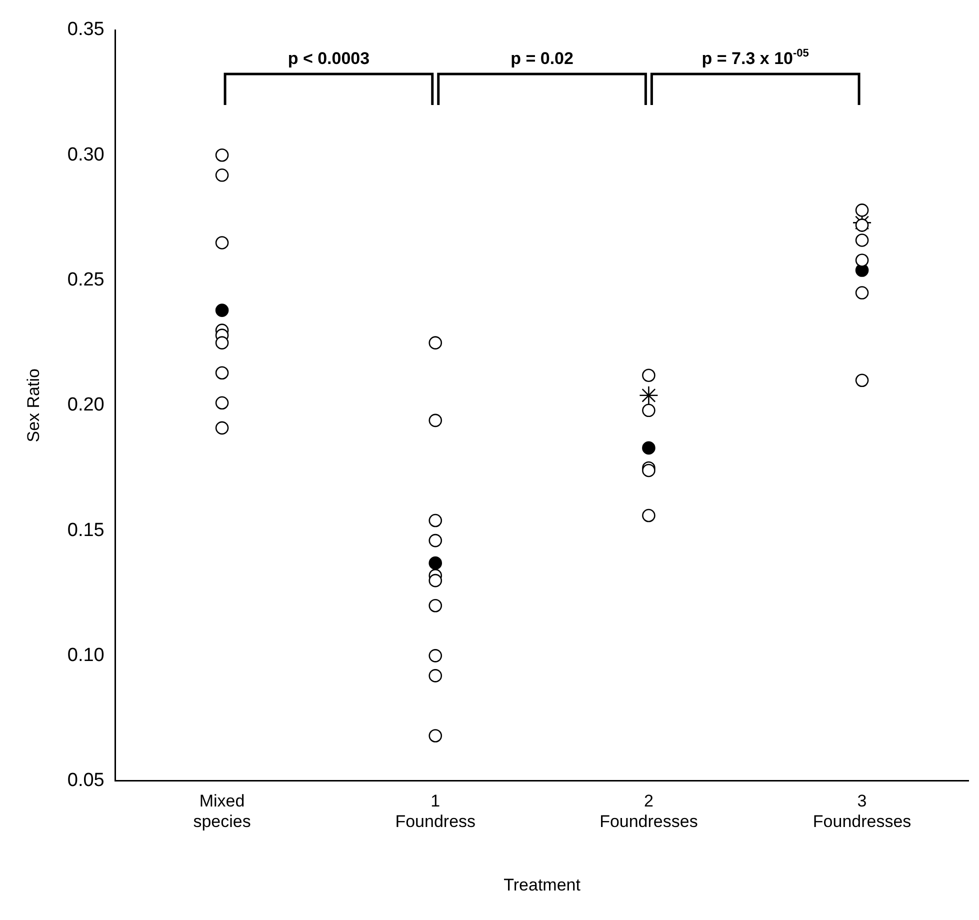  What do you see at coordinates (85, 280) in the screenshot?
I see `y-tick-label: 0.25` at bounding box center [85, 280].